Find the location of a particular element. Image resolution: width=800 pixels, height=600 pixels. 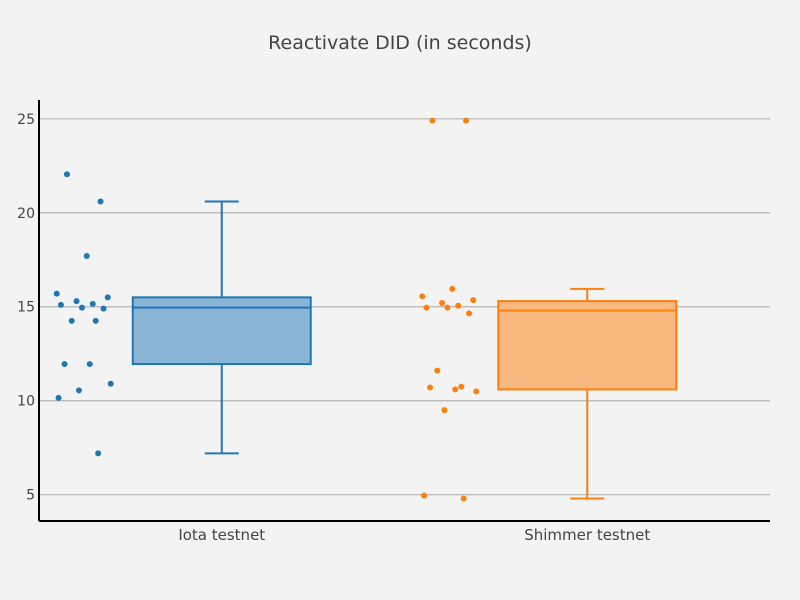

x-category-label: Iota testnet is located at coordinates (221, 535).